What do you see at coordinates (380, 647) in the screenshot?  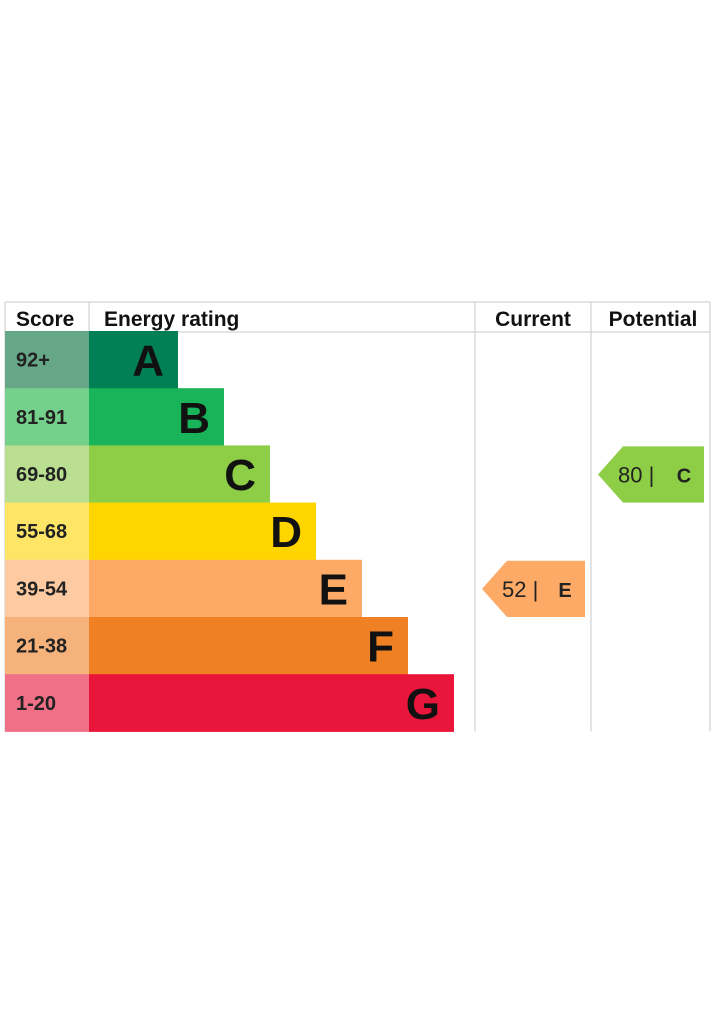 I see `rating-letter-f: F` at bounding box center [380, 647].